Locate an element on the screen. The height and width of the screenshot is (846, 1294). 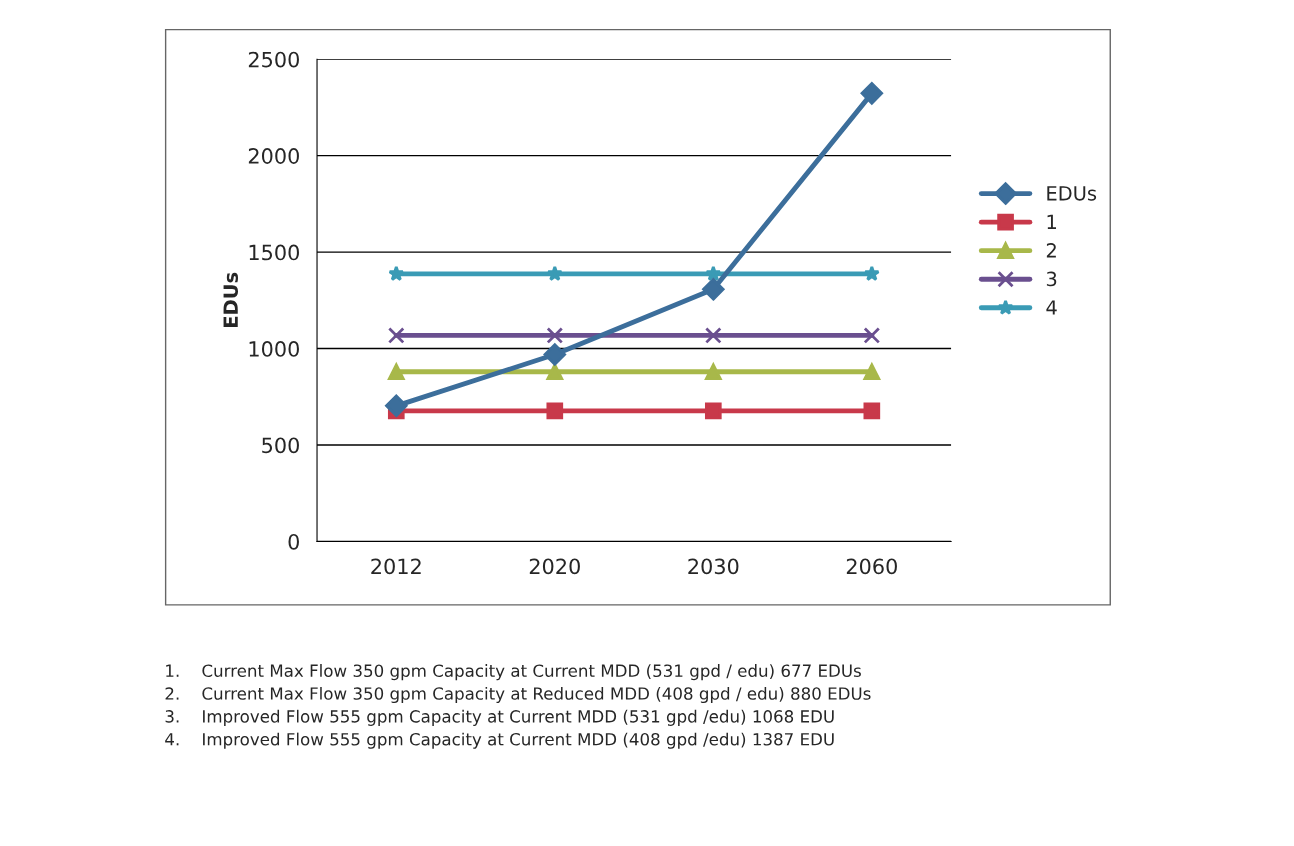
y-tick-label: 0 is located at coordinates (293, 541).